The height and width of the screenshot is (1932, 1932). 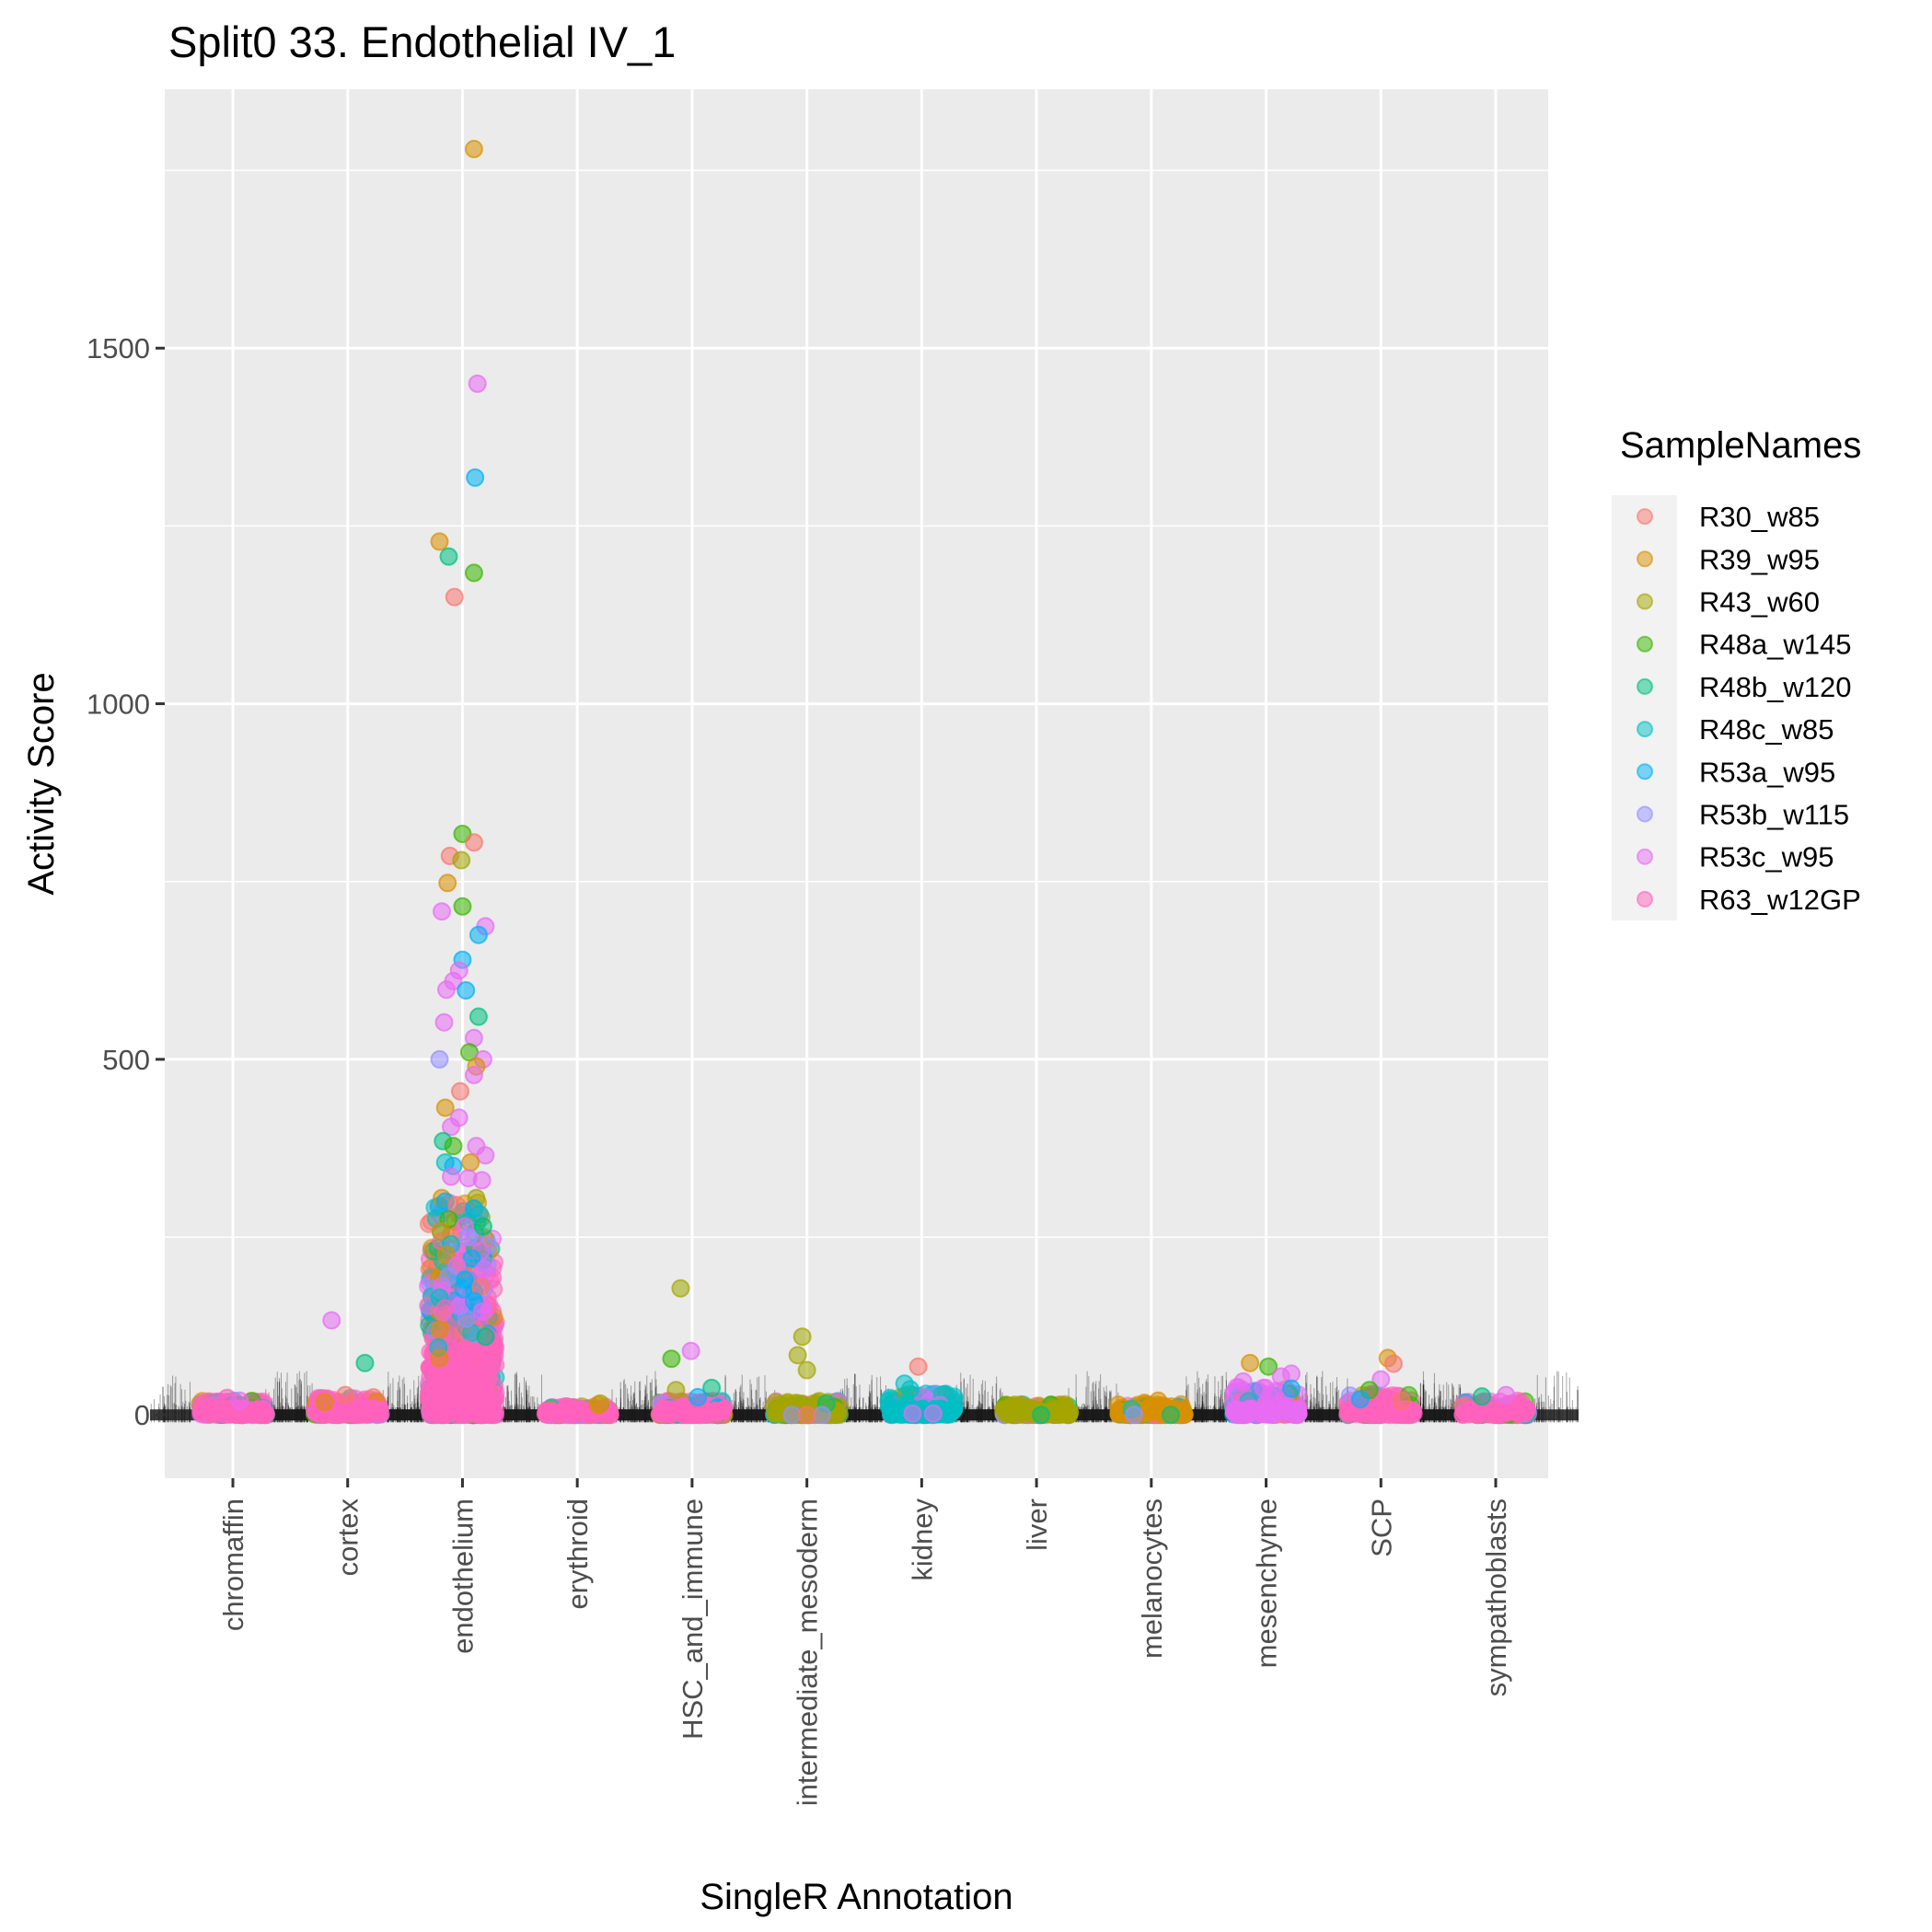 I want to click on x-tick-label: erythroid, so click(x=578, y=1554).